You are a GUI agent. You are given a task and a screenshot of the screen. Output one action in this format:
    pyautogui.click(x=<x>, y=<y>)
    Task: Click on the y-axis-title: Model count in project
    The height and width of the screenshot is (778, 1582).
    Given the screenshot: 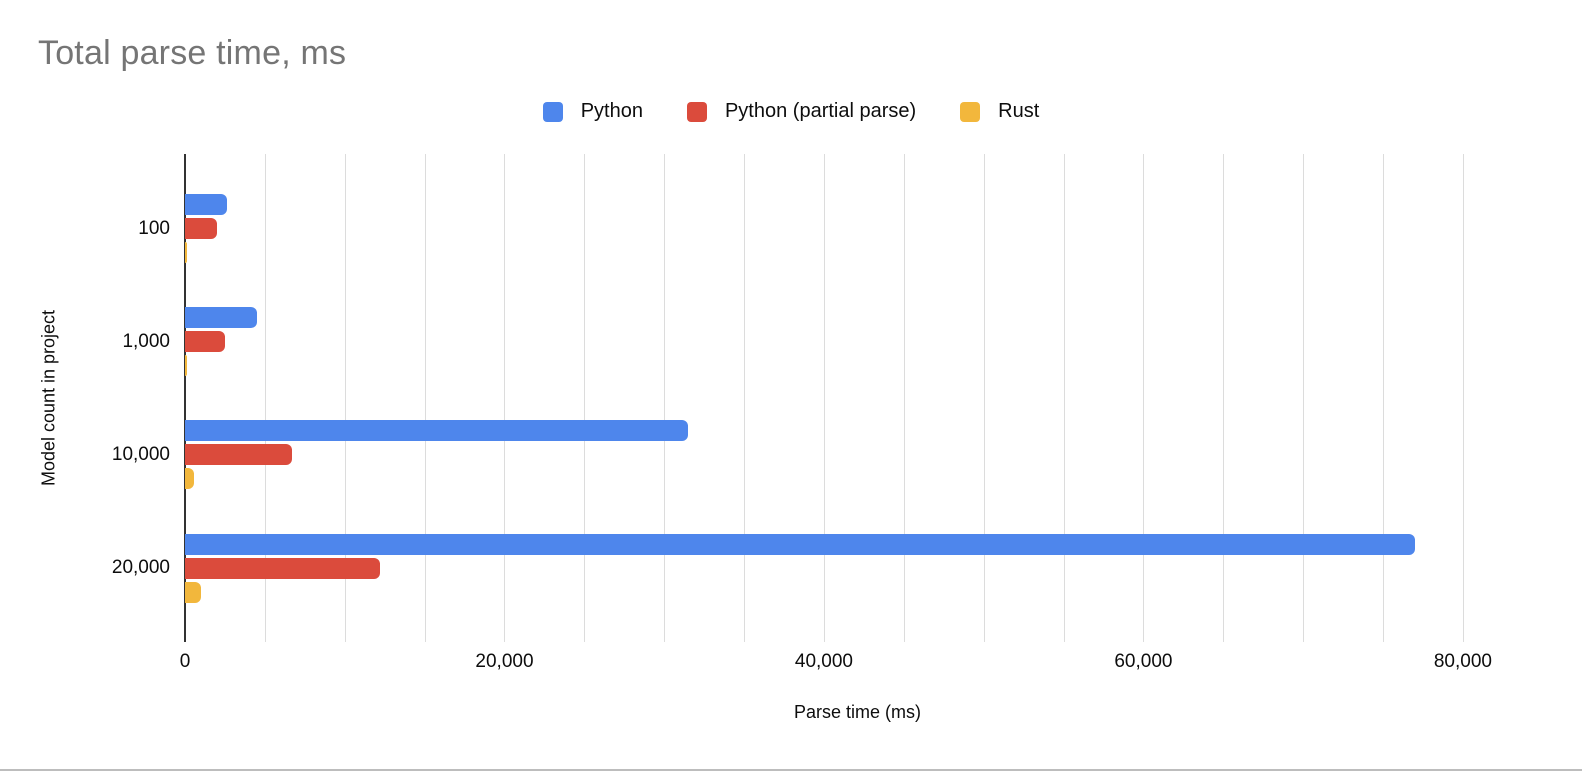 What is the action you would take?
    pyautogui.click(x=48, y=398)
    